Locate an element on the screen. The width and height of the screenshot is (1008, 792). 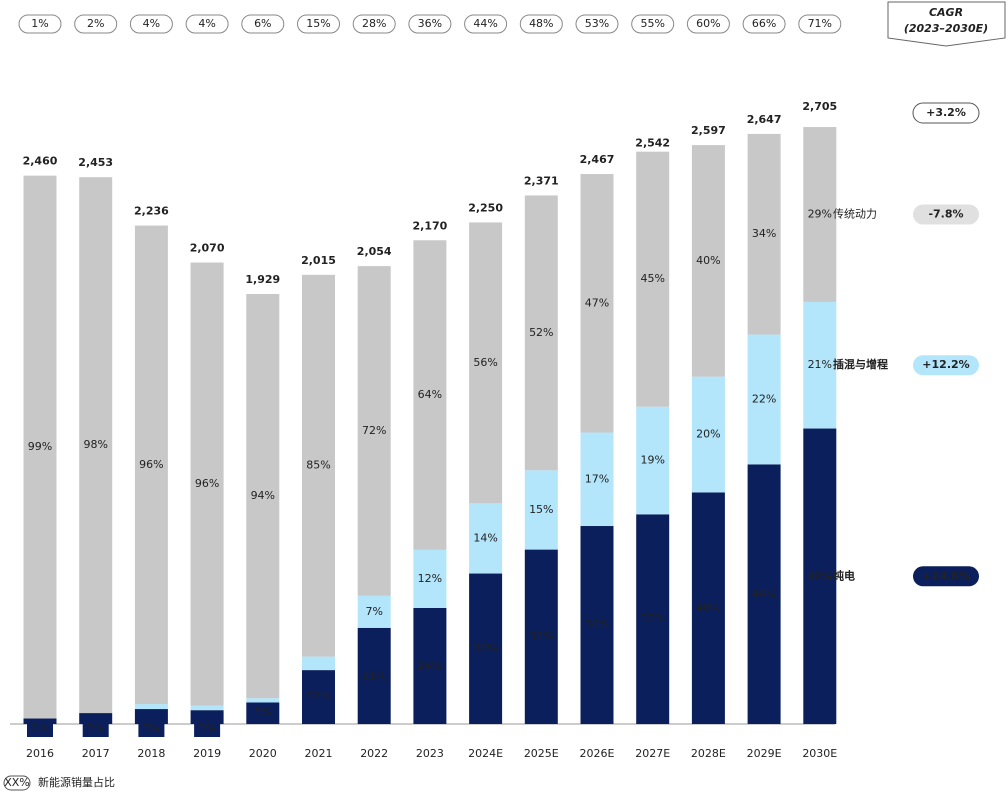
cagr-label: -7.8% is located at coordinates (945, 213).